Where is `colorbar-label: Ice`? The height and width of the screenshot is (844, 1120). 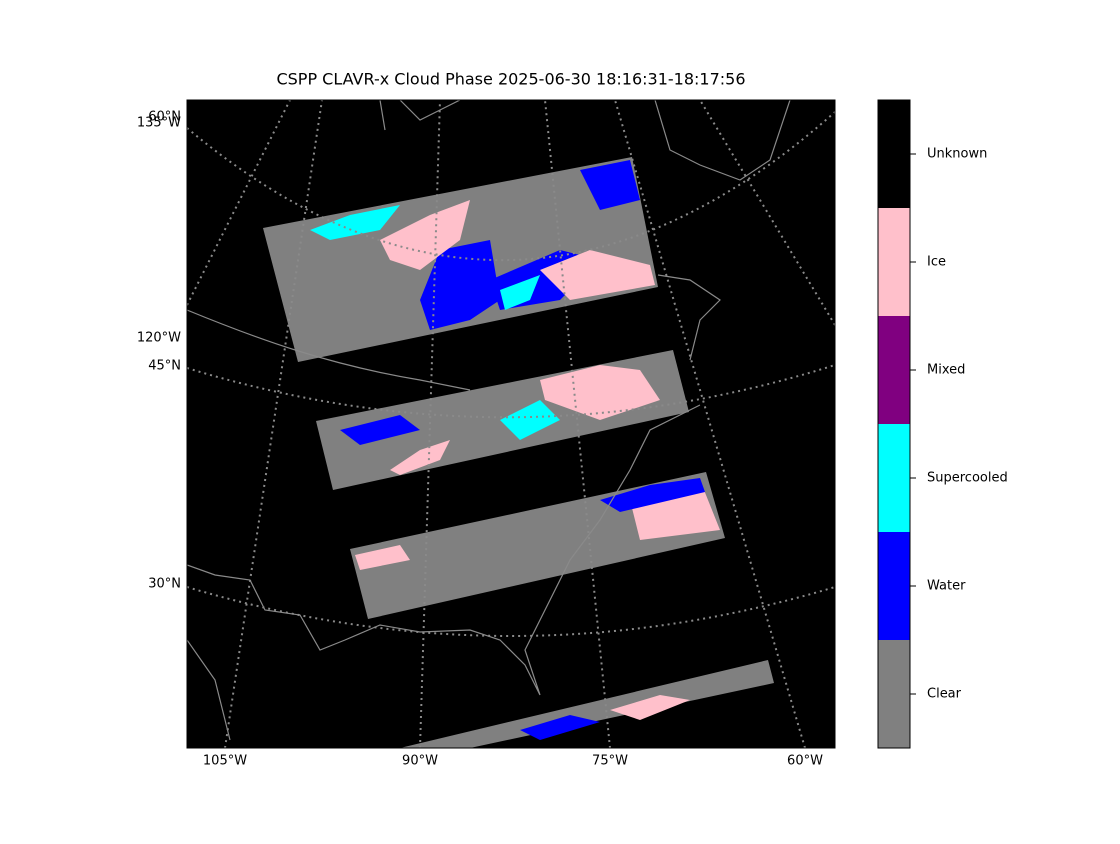 colorbar-label: Ice is located at coordinates (936, 262).